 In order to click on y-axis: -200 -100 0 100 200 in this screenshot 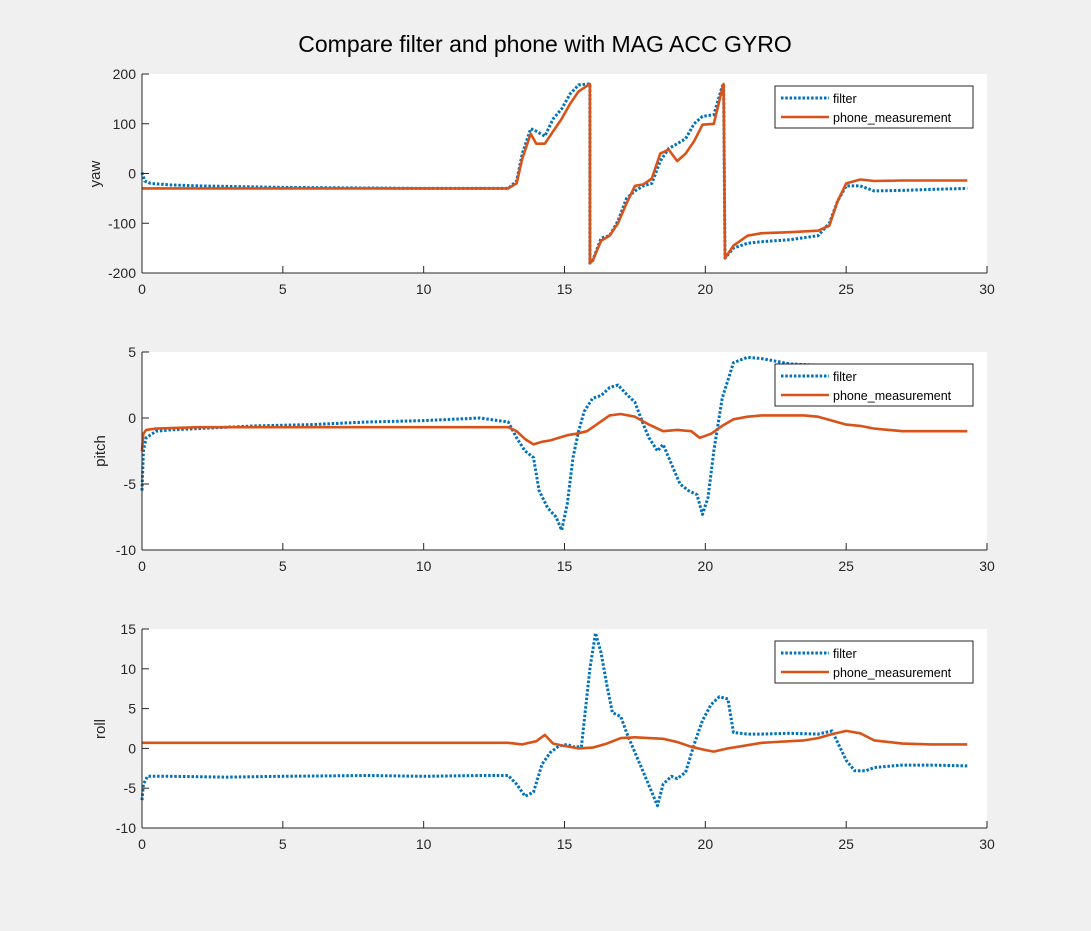, I will do `click(128, 173)`.